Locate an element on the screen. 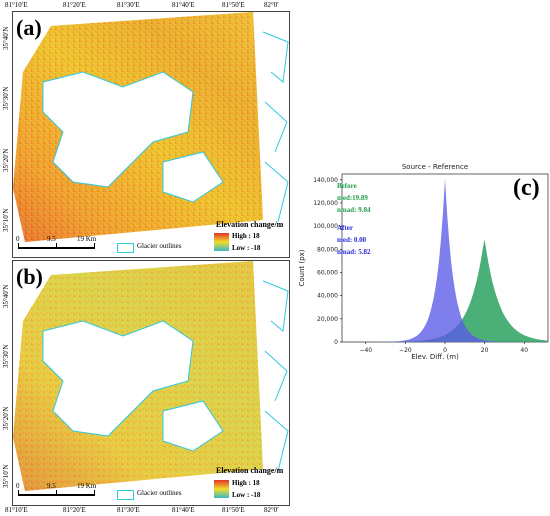  after-nmad: nmad: 5.82 is located at coordinates (354, 252).